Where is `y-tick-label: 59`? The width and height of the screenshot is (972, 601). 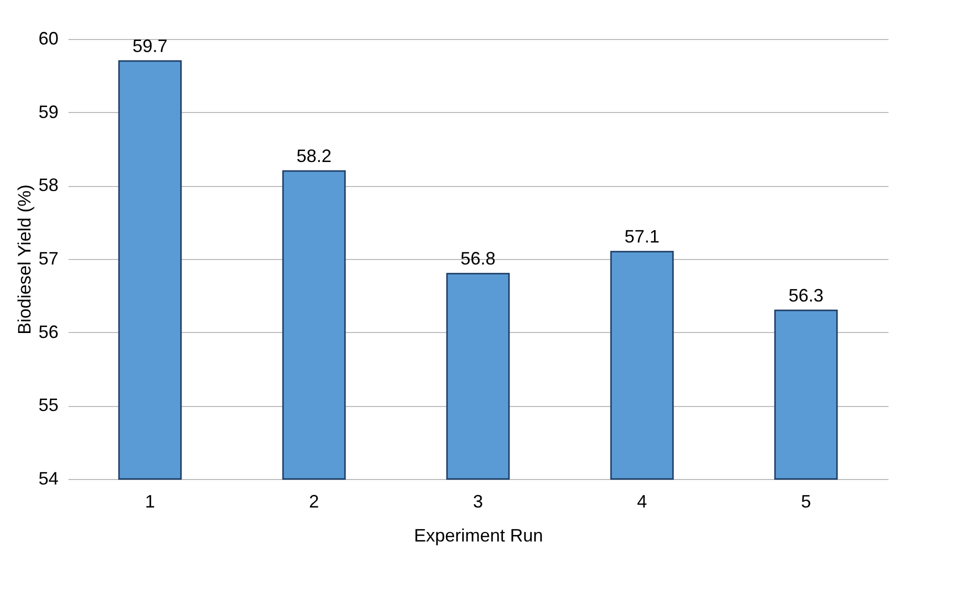 y-tick-label: 59 is located at coordinates (48, 112).